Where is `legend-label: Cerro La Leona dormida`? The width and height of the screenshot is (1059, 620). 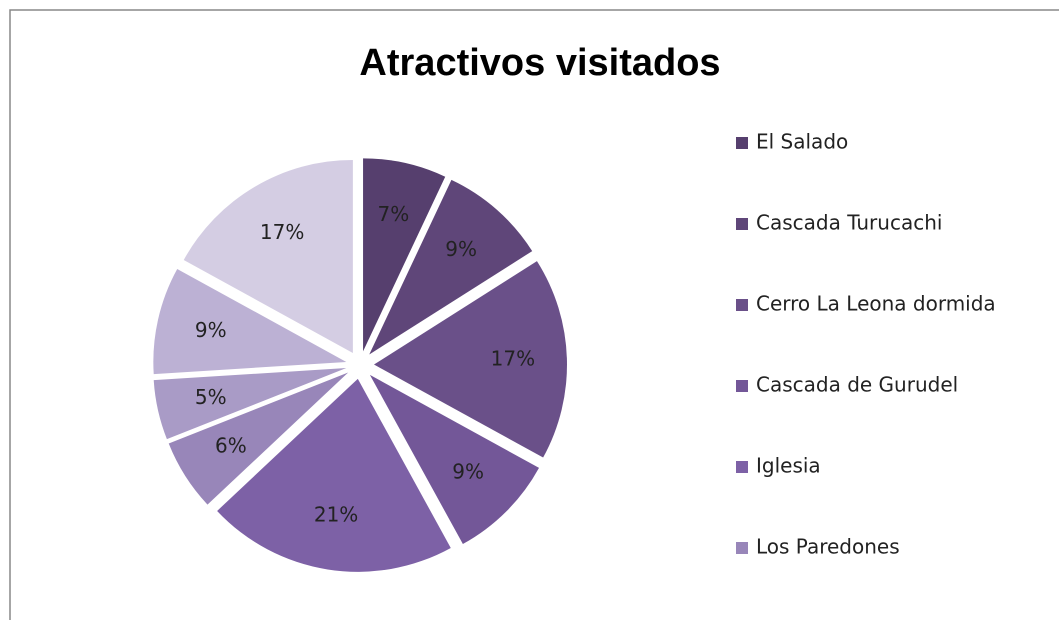
legend-label: Cerro La Leona dormida is located at coordinates (876, 304).